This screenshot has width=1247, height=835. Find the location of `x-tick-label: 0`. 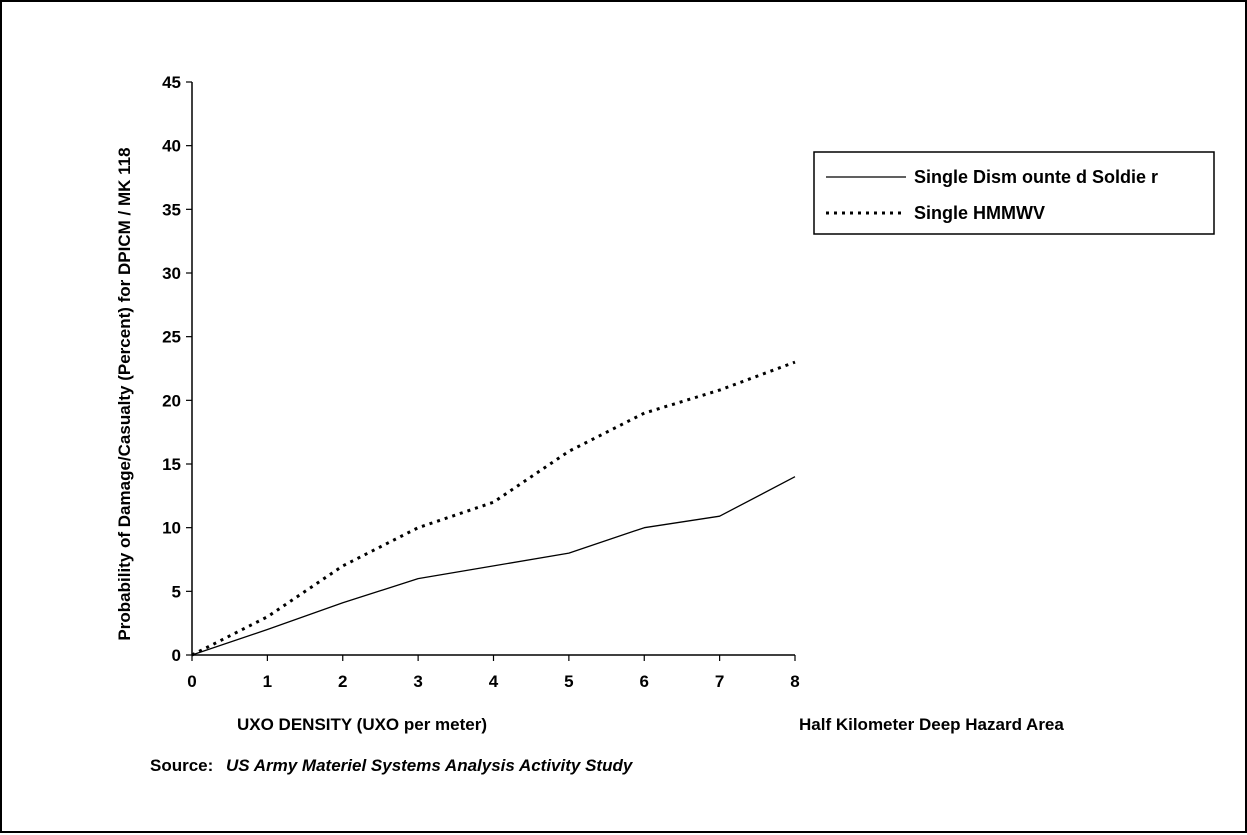

x-tick-label: 0 is located at coordinates (191, 681).